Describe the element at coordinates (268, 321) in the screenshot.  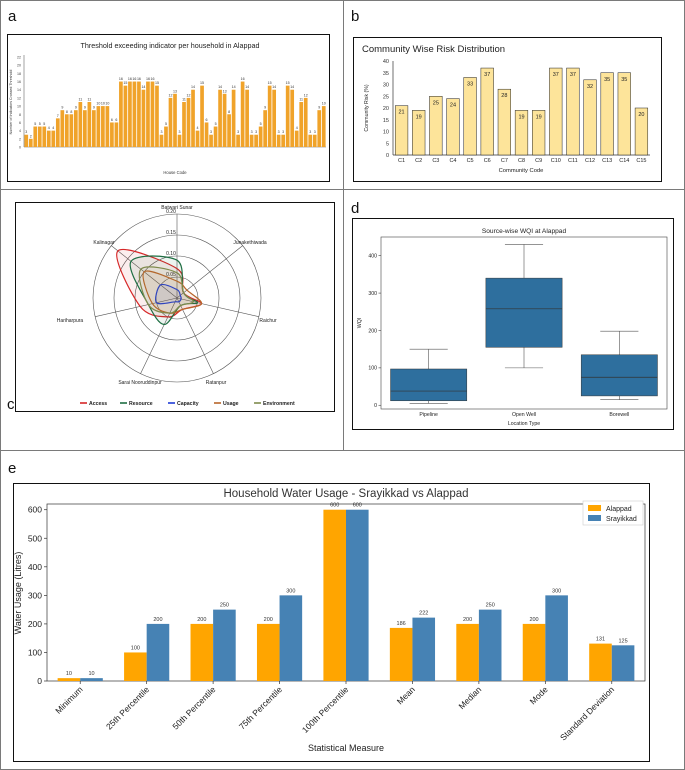
I see `chart-c-axis-label: Raichur` at that location.